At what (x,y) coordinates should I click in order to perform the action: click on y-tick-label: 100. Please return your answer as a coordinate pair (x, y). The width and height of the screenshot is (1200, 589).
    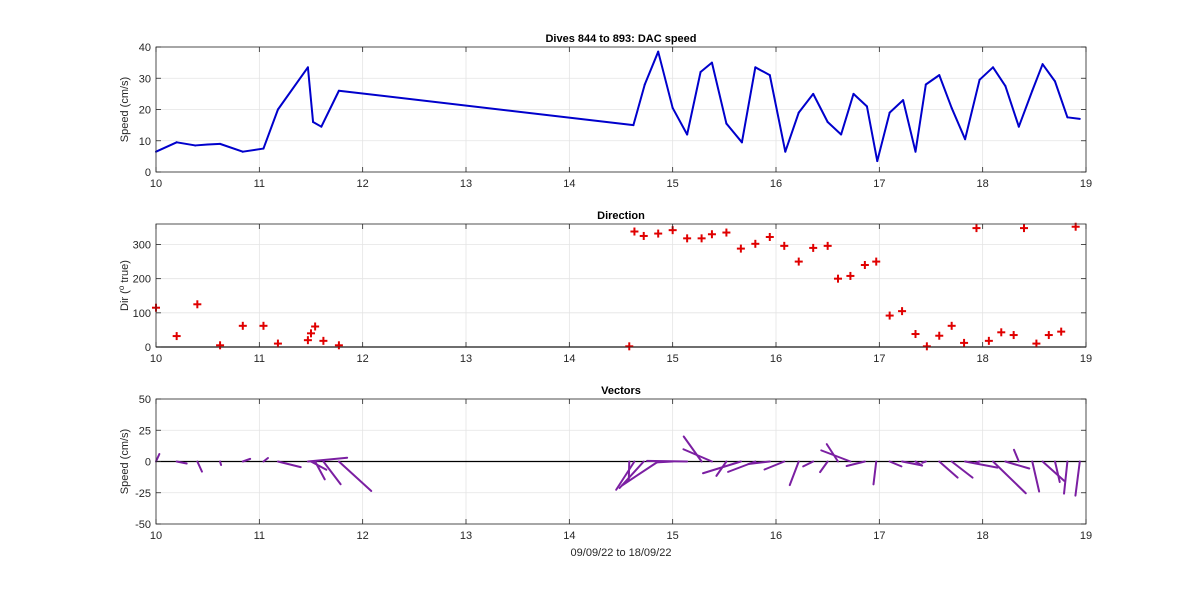
    Looking at the image, I should click on (142, 314).